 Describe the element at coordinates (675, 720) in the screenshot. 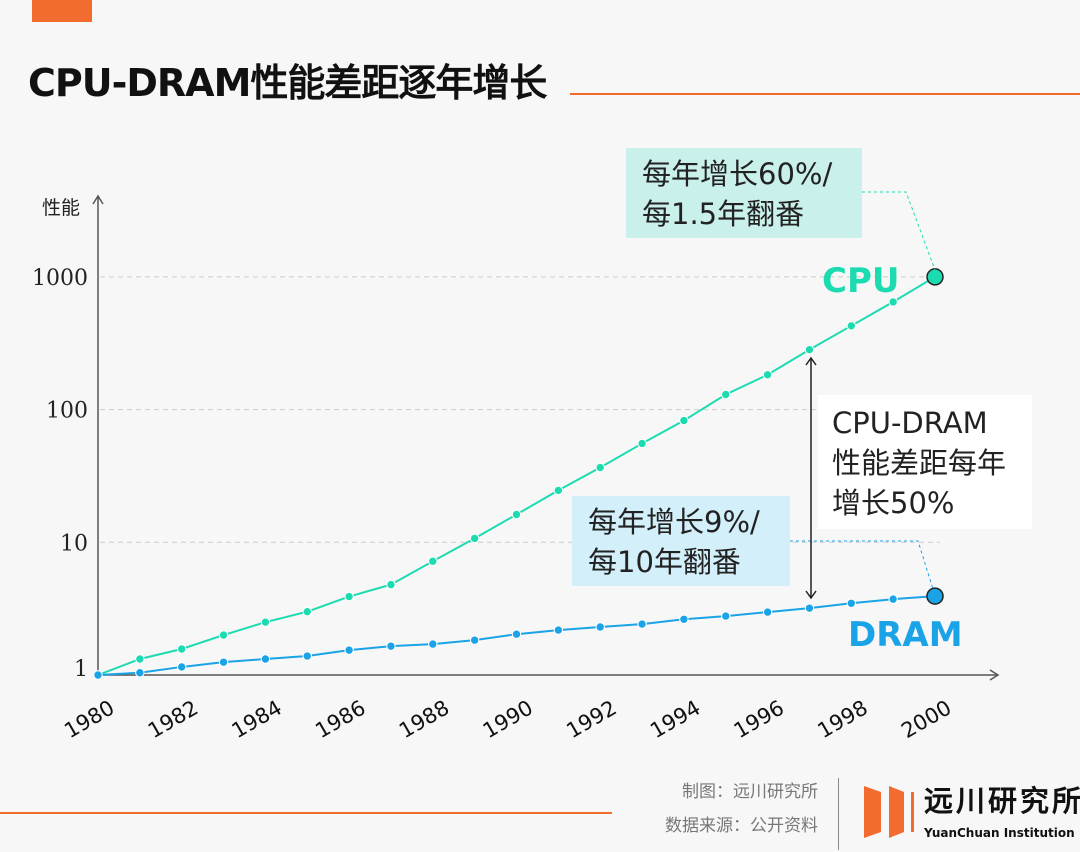

I see `x-tick-label: 1994` at that location.